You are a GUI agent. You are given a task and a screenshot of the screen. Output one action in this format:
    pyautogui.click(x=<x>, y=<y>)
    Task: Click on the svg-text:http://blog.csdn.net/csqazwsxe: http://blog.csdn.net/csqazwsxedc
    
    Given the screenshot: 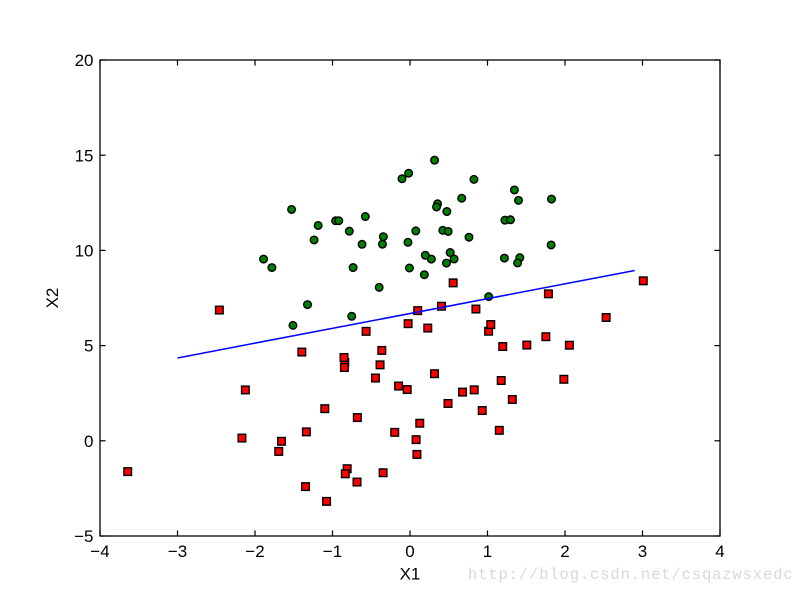 What is the action you would take?
    pyautogui.click(x=631, y=575)
    